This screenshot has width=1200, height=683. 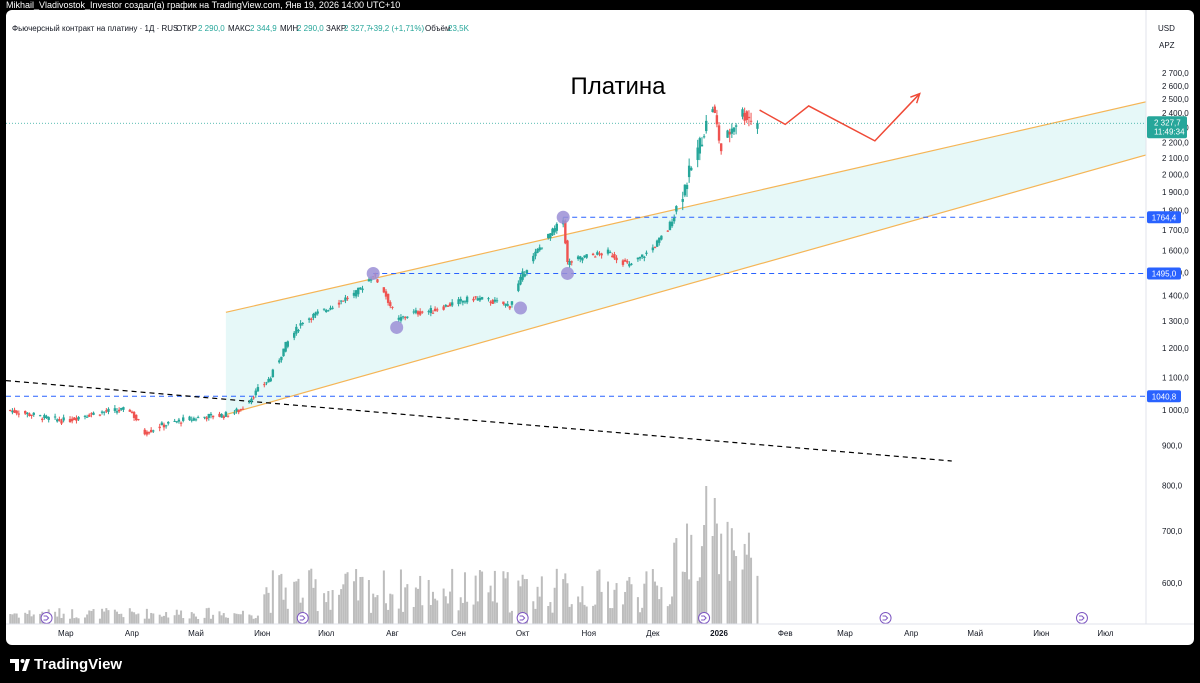 What do you see at coordinates (66, 664) in the screenshot?
I see `tradingview-logo: TradingView` at bounding box center [66, 664].